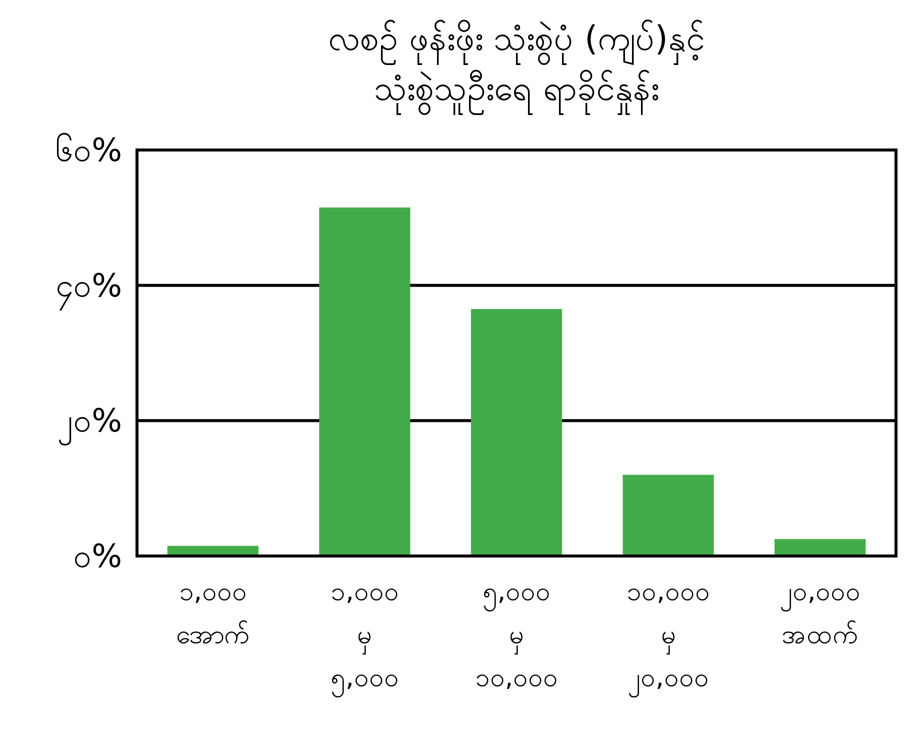 Image resolution: width=916 pixels, height=746 pixels. What do you see at coordinates (668, 637) in the screenshot?
I see `x-tick-label: ၁၀,၀၀၀ မှ ၂၀,၀၀၀` at bounding box center [668, 637].